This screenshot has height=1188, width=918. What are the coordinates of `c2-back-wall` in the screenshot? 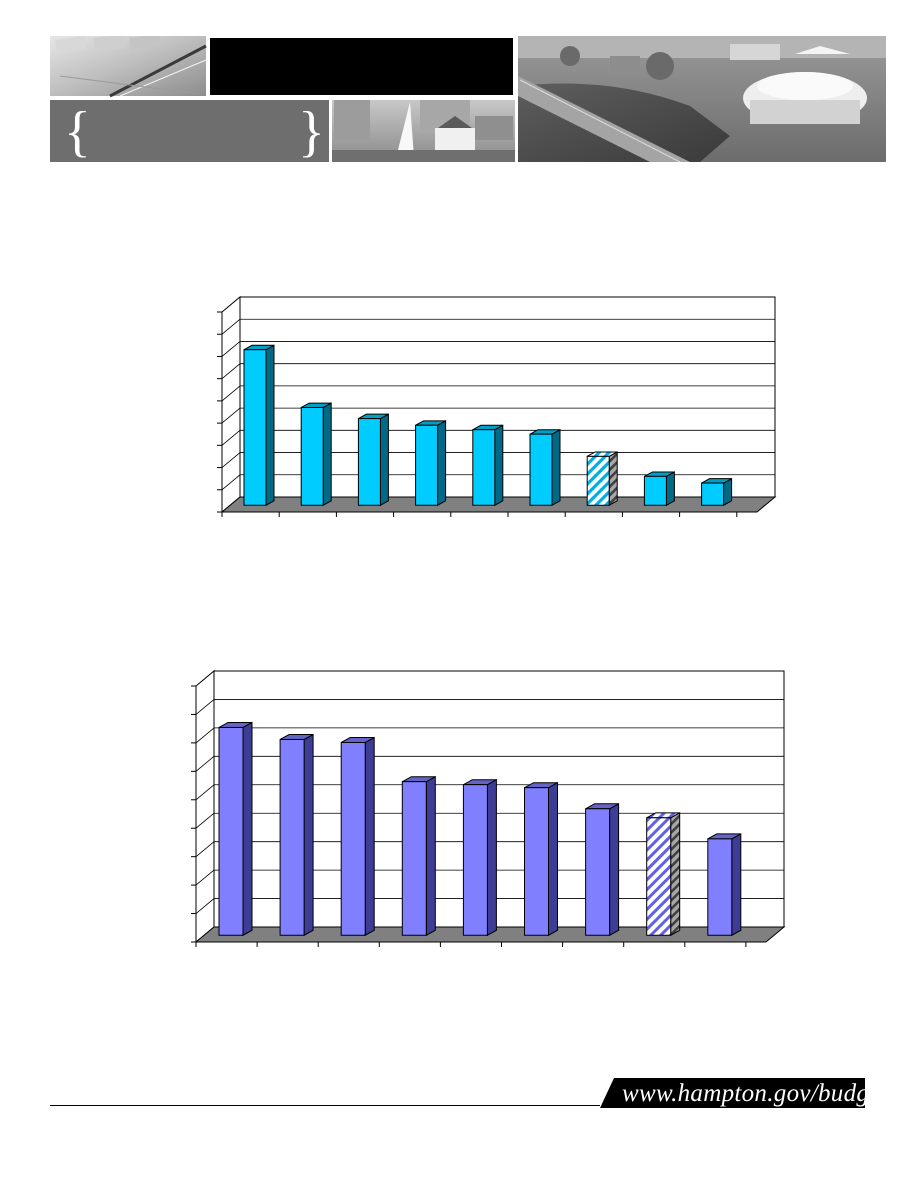 It's located at (499, 799).